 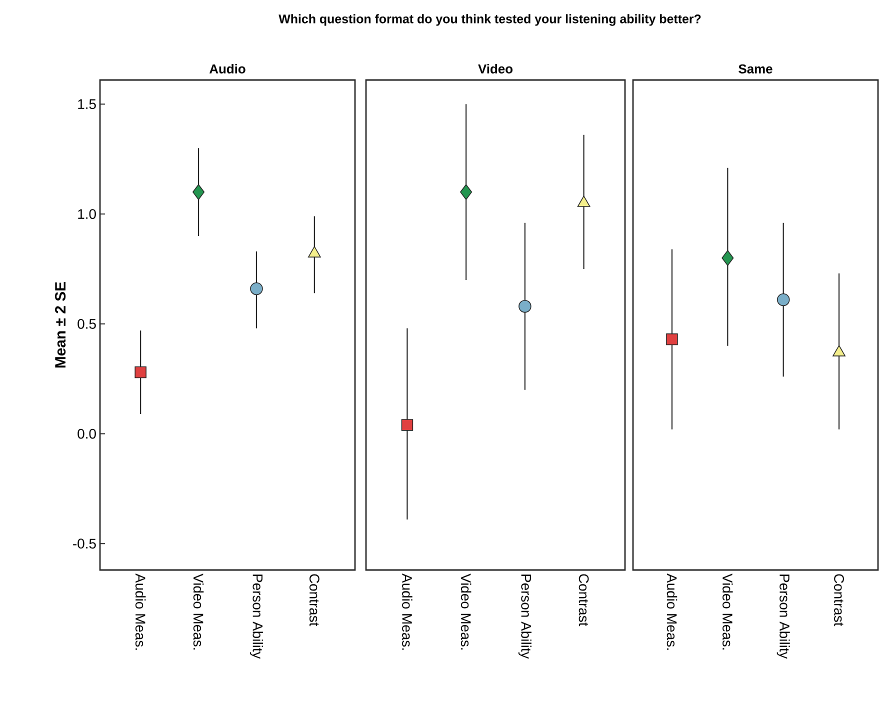 What do you see at coordinates (495, 69) in the screenshot?
I see `chart-title: Video` at bounding box center [495, 69].